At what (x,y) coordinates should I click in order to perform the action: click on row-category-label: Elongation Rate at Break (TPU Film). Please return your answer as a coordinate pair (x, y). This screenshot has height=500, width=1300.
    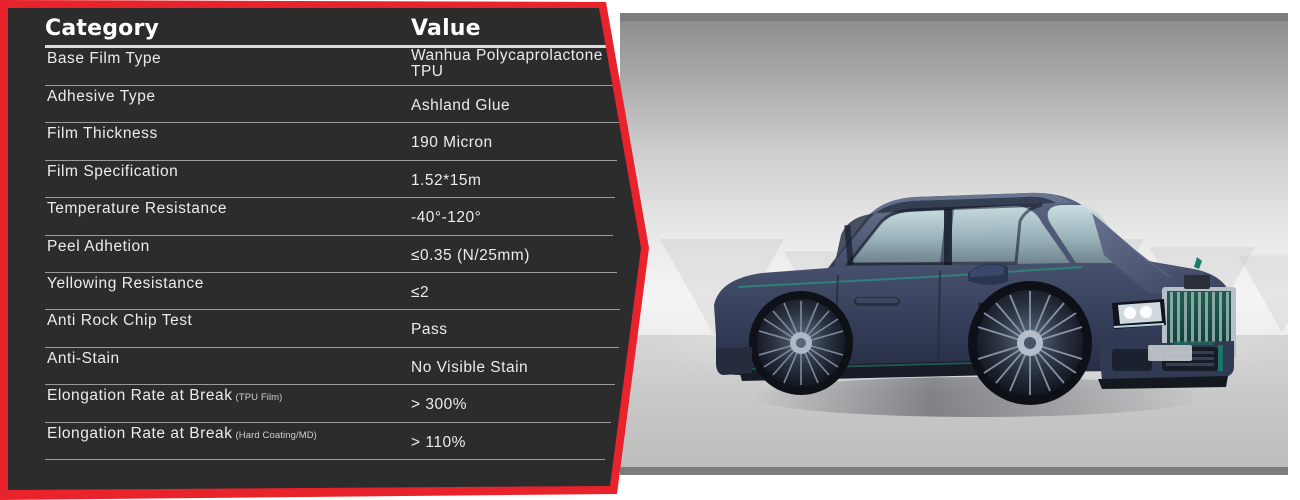
    Looking at the image, I should click on (165, 396).